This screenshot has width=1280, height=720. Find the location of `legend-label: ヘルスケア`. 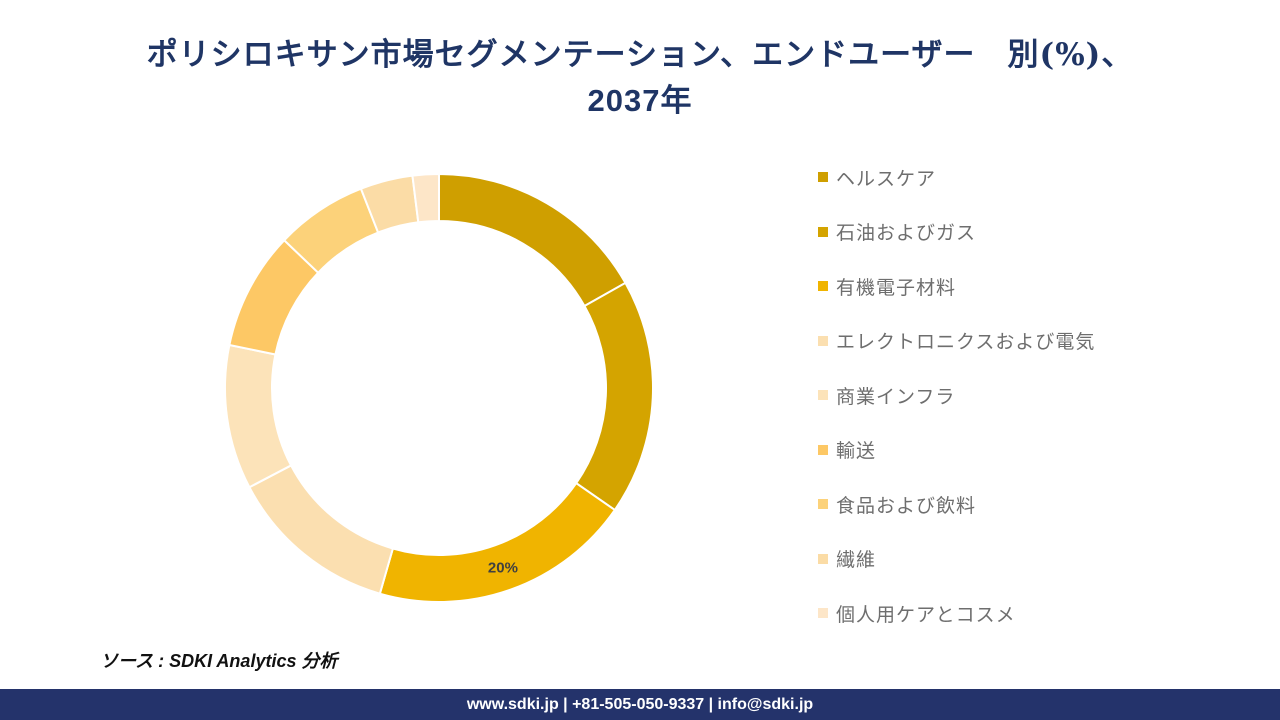

legend-label: ヘルスケア is located at coordinates (886, 178).